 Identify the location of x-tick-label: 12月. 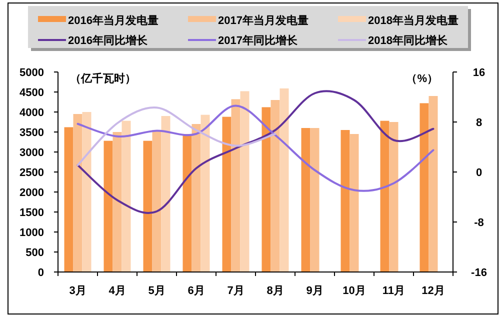
(433, 291).